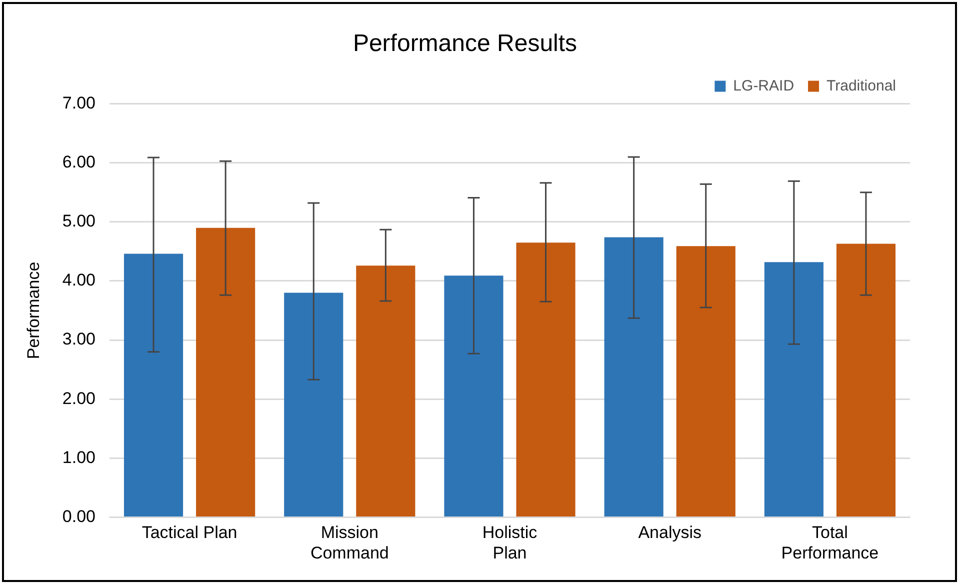 This screenshot has height=586, width=963. Describe the element at coordinates (79, 339) in the screenshot. I see `y-tick-label: 3.00` at that location.